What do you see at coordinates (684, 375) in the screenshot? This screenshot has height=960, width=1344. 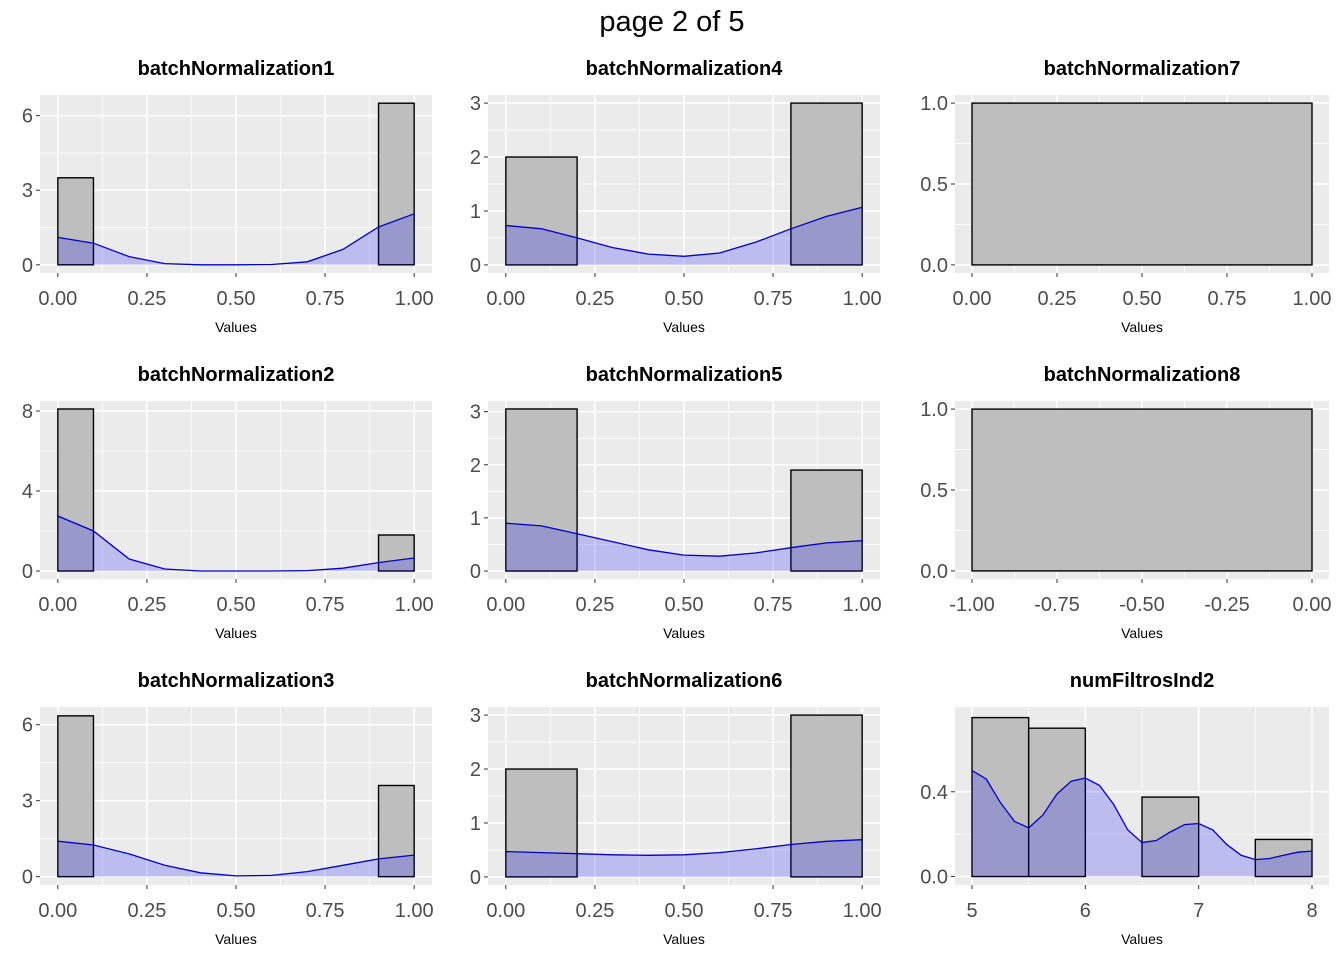 I see `panel-title: batchNormalization5` at bounding box center [684, 375].